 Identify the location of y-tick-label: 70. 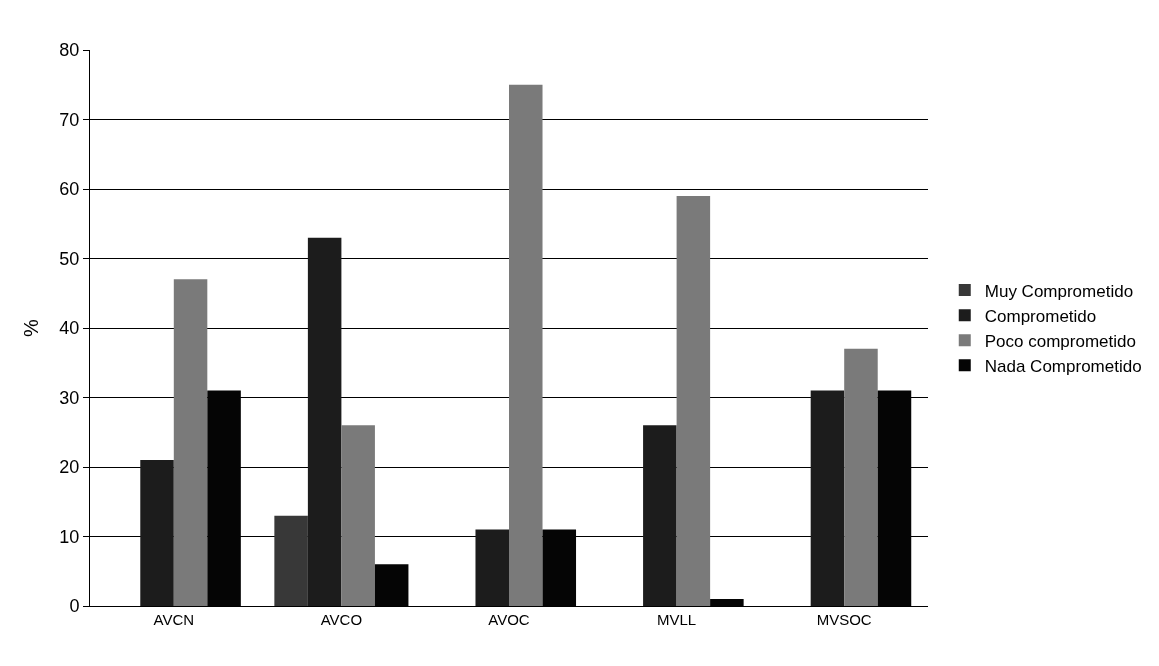
(69, 119).